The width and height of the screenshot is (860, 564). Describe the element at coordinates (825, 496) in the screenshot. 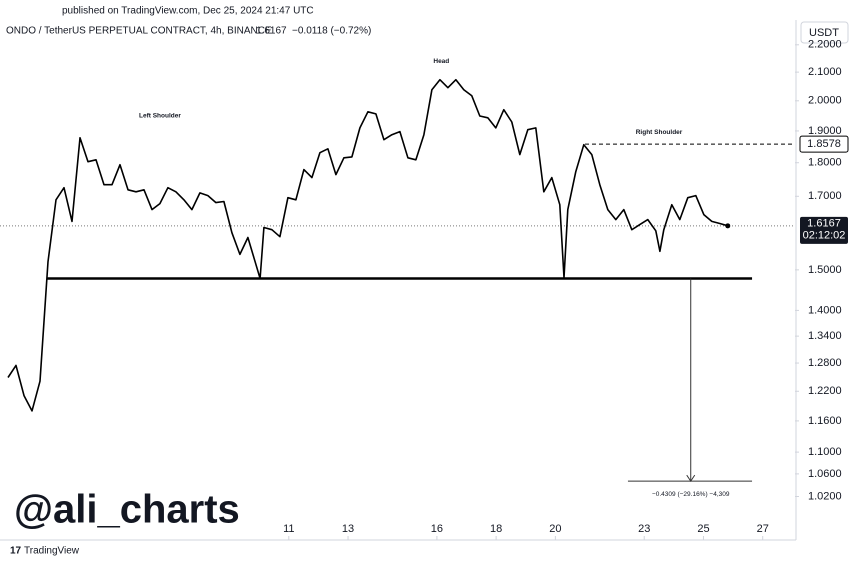

I see `y-tick-label: 1.0200` at that location.